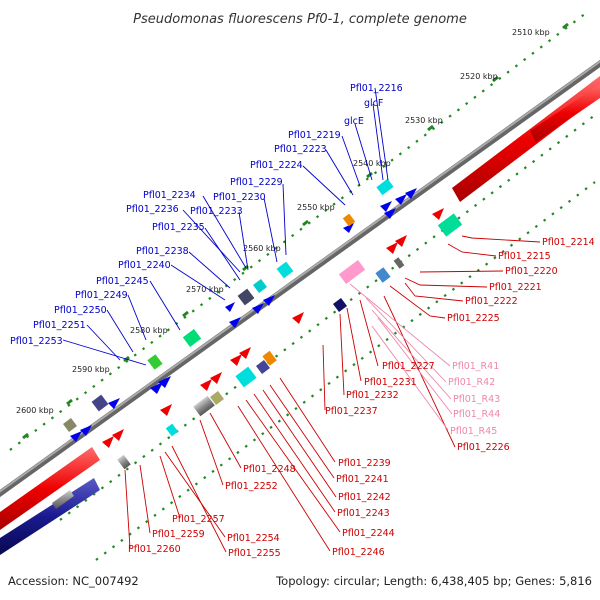 The image size is (600, 600). I want to click on gene-label: Pfl01_2227, so click(408, 366).